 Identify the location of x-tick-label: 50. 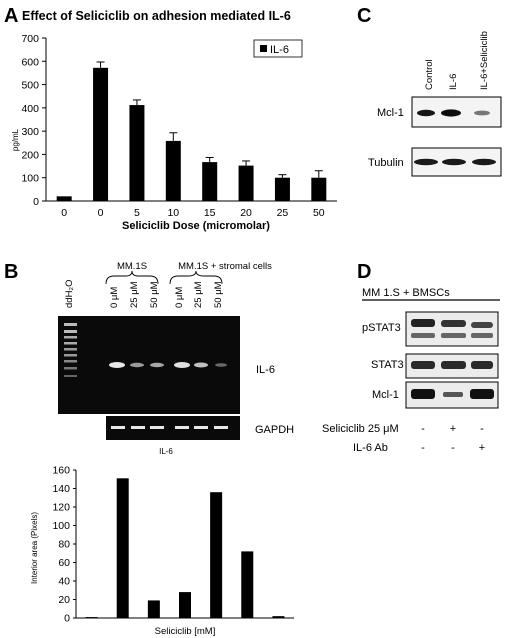
(319, 213).